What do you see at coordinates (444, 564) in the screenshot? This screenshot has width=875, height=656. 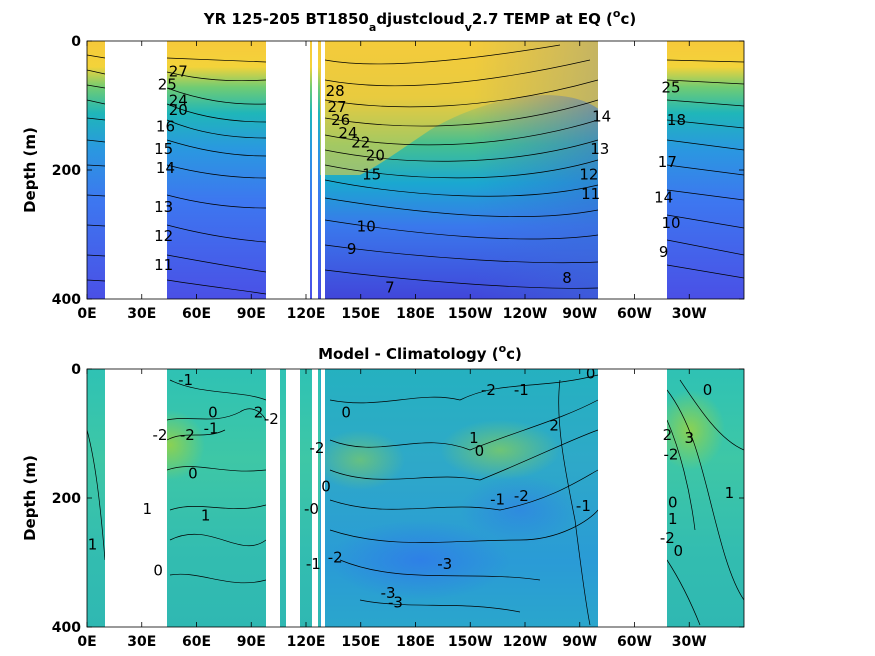 I see `contour-label: -3` at bounding box center [444, 564].